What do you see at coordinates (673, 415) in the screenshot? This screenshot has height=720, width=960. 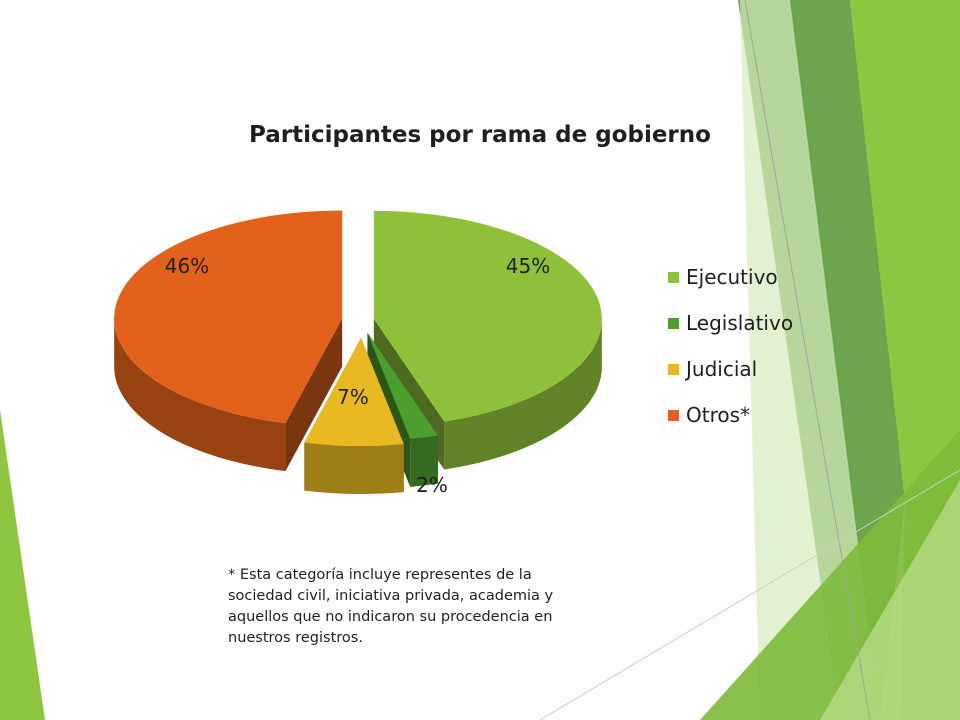 I see `legend-swatch-otros` at bounding box center [673, 415].